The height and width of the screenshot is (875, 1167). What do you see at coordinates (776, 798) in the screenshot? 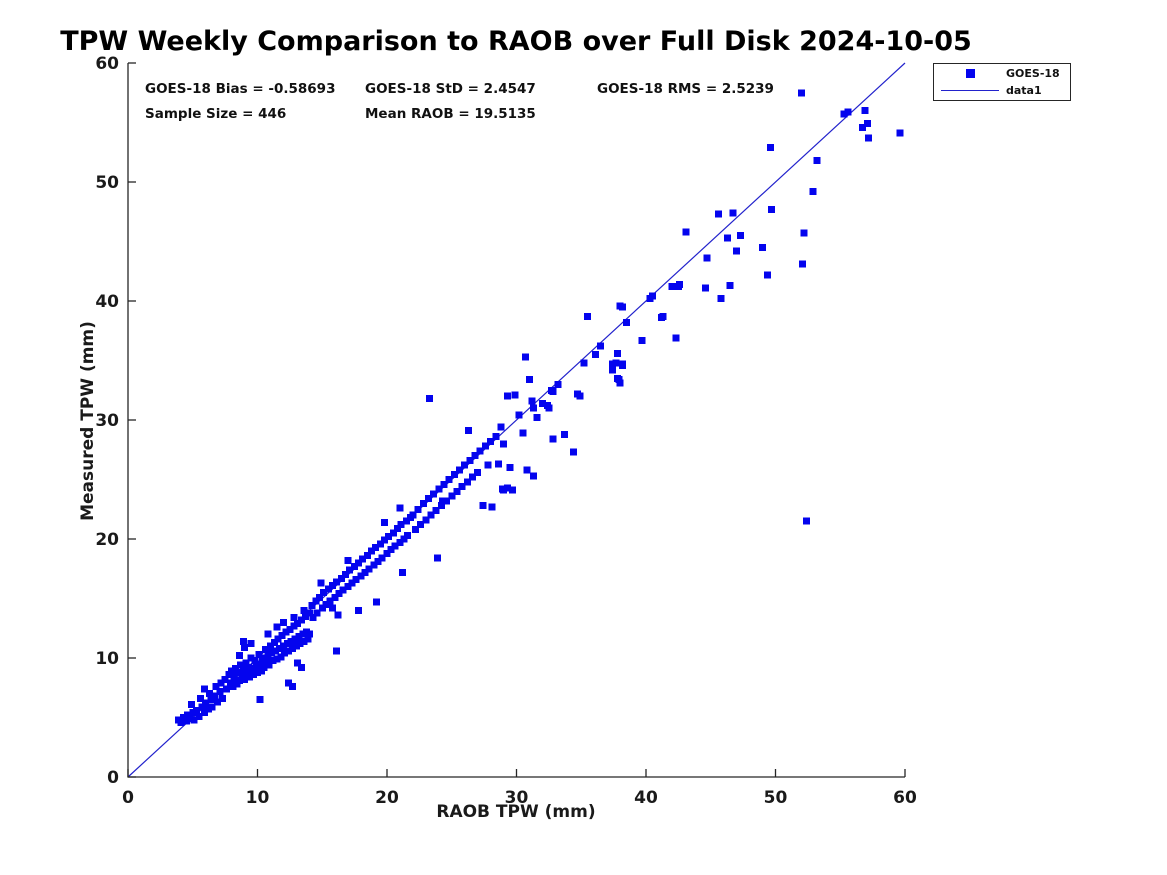
I see `x-tick-label: 50` at bounding box center [776, 798].